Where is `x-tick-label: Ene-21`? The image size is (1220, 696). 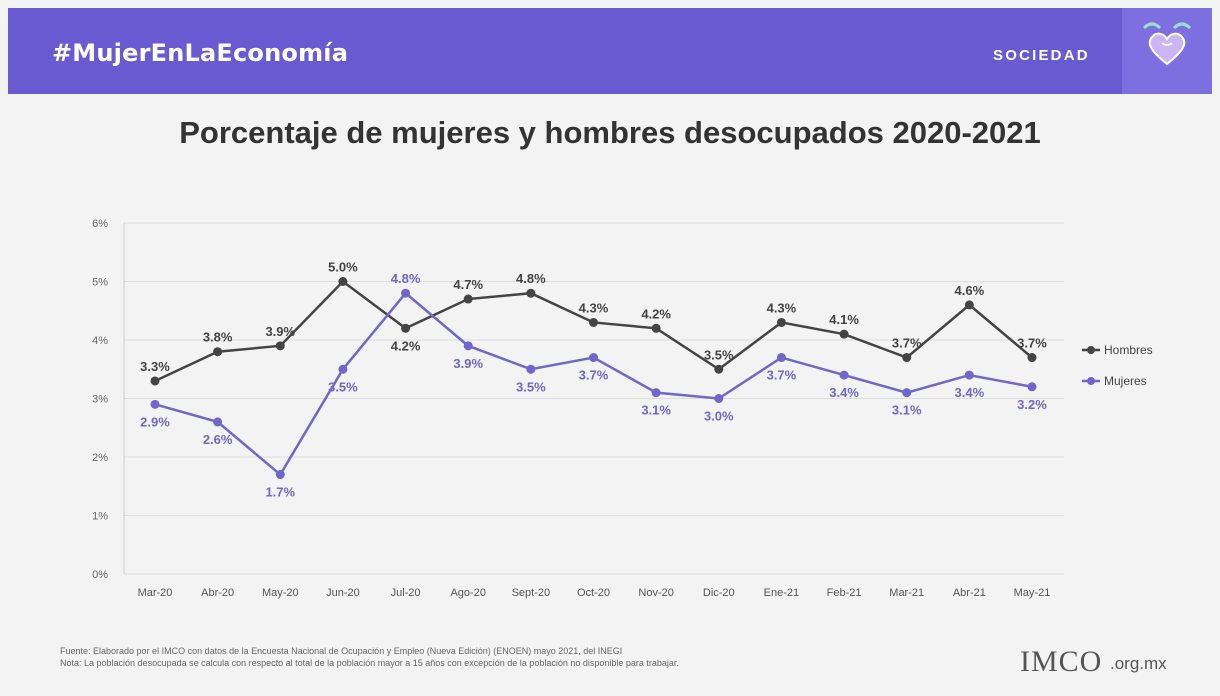 x-tick-label: Ene-21 is located at coordinates (781, 593).